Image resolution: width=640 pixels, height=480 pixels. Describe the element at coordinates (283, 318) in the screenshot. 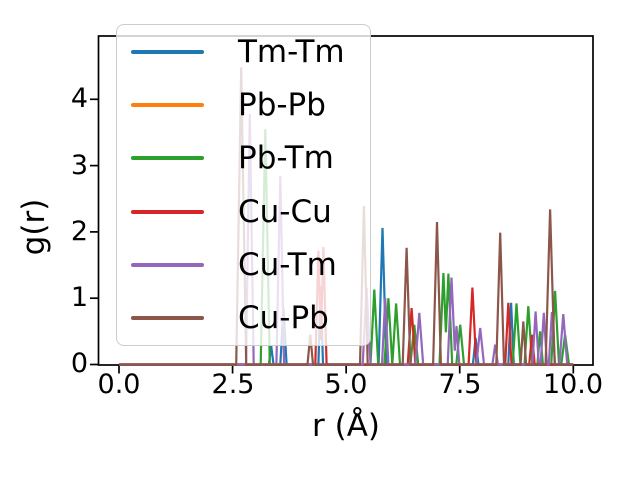

I see `legend-label: Cu-Pb` at that location.